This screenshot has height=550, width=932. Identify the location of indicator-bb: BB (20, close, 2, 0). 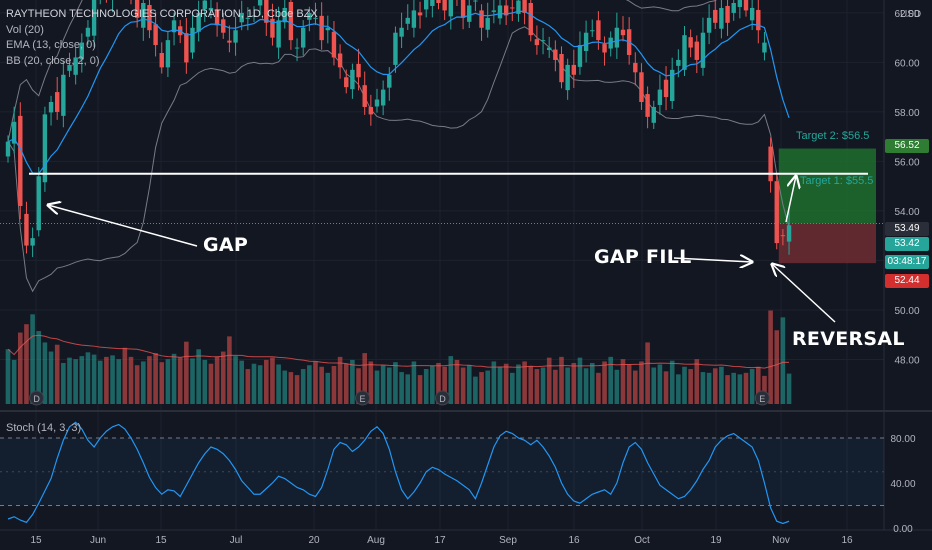
(53, 60).